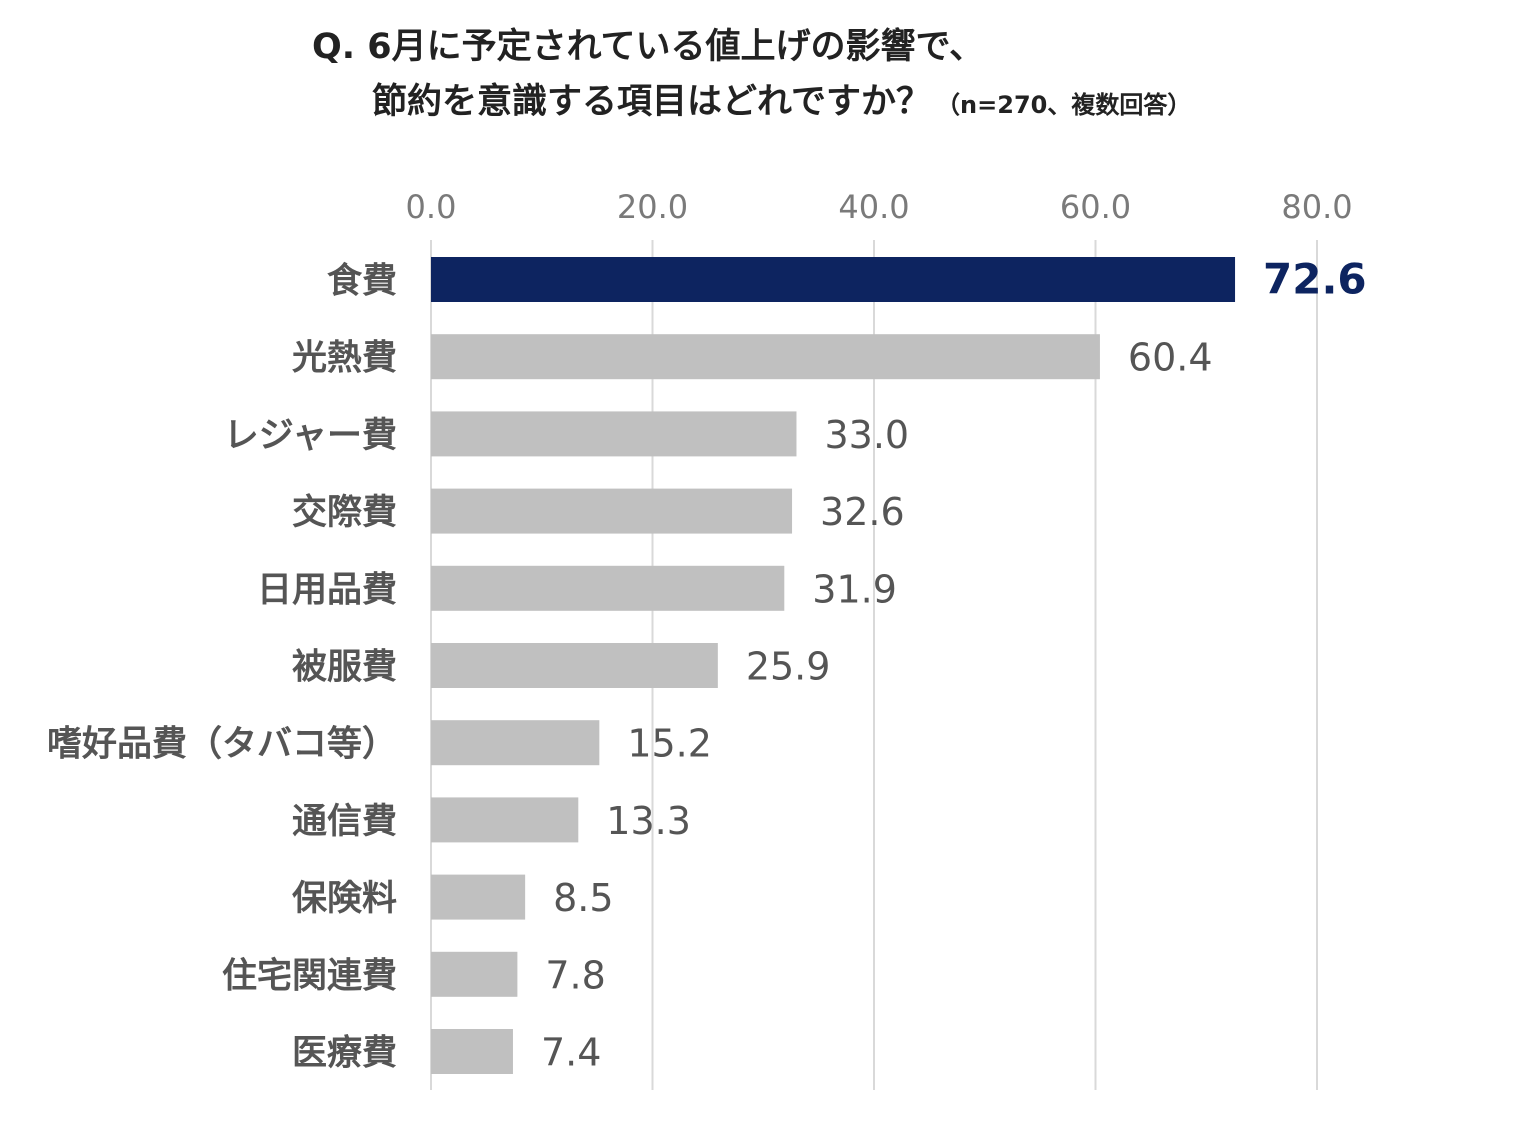  Describe the element at coordinates (327, 590) in the screenshot. I see `category-label: 日用品費` at that location.